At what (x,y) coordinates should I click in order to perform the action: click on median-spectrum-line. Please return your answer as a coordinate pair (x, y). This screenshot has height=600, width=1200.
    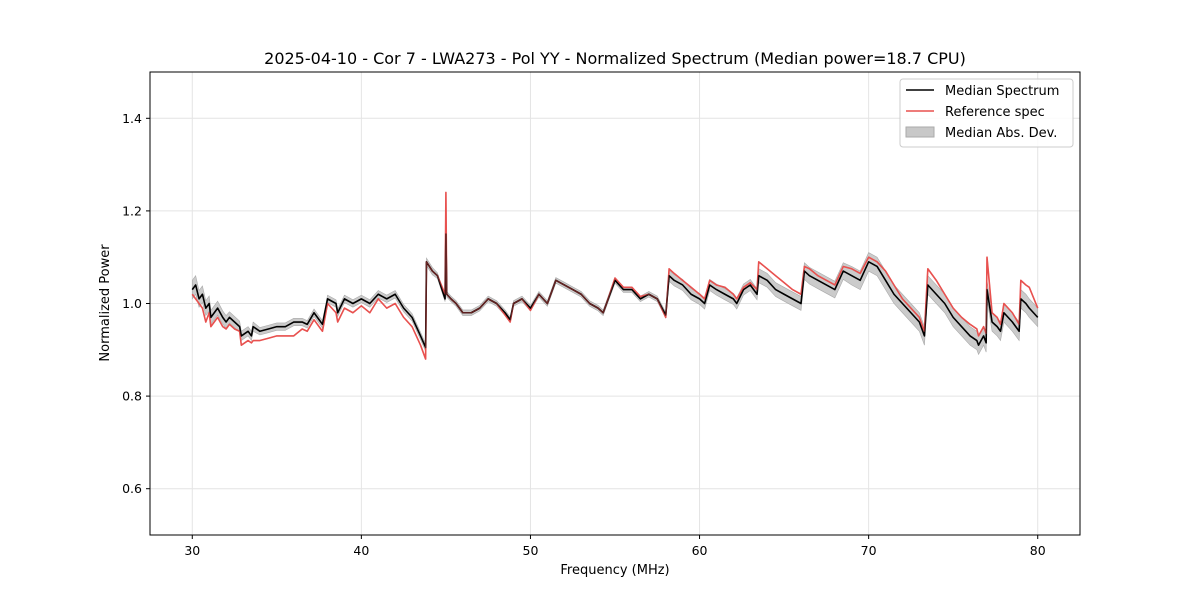
    Looking at the image, I should click on (615, 291).